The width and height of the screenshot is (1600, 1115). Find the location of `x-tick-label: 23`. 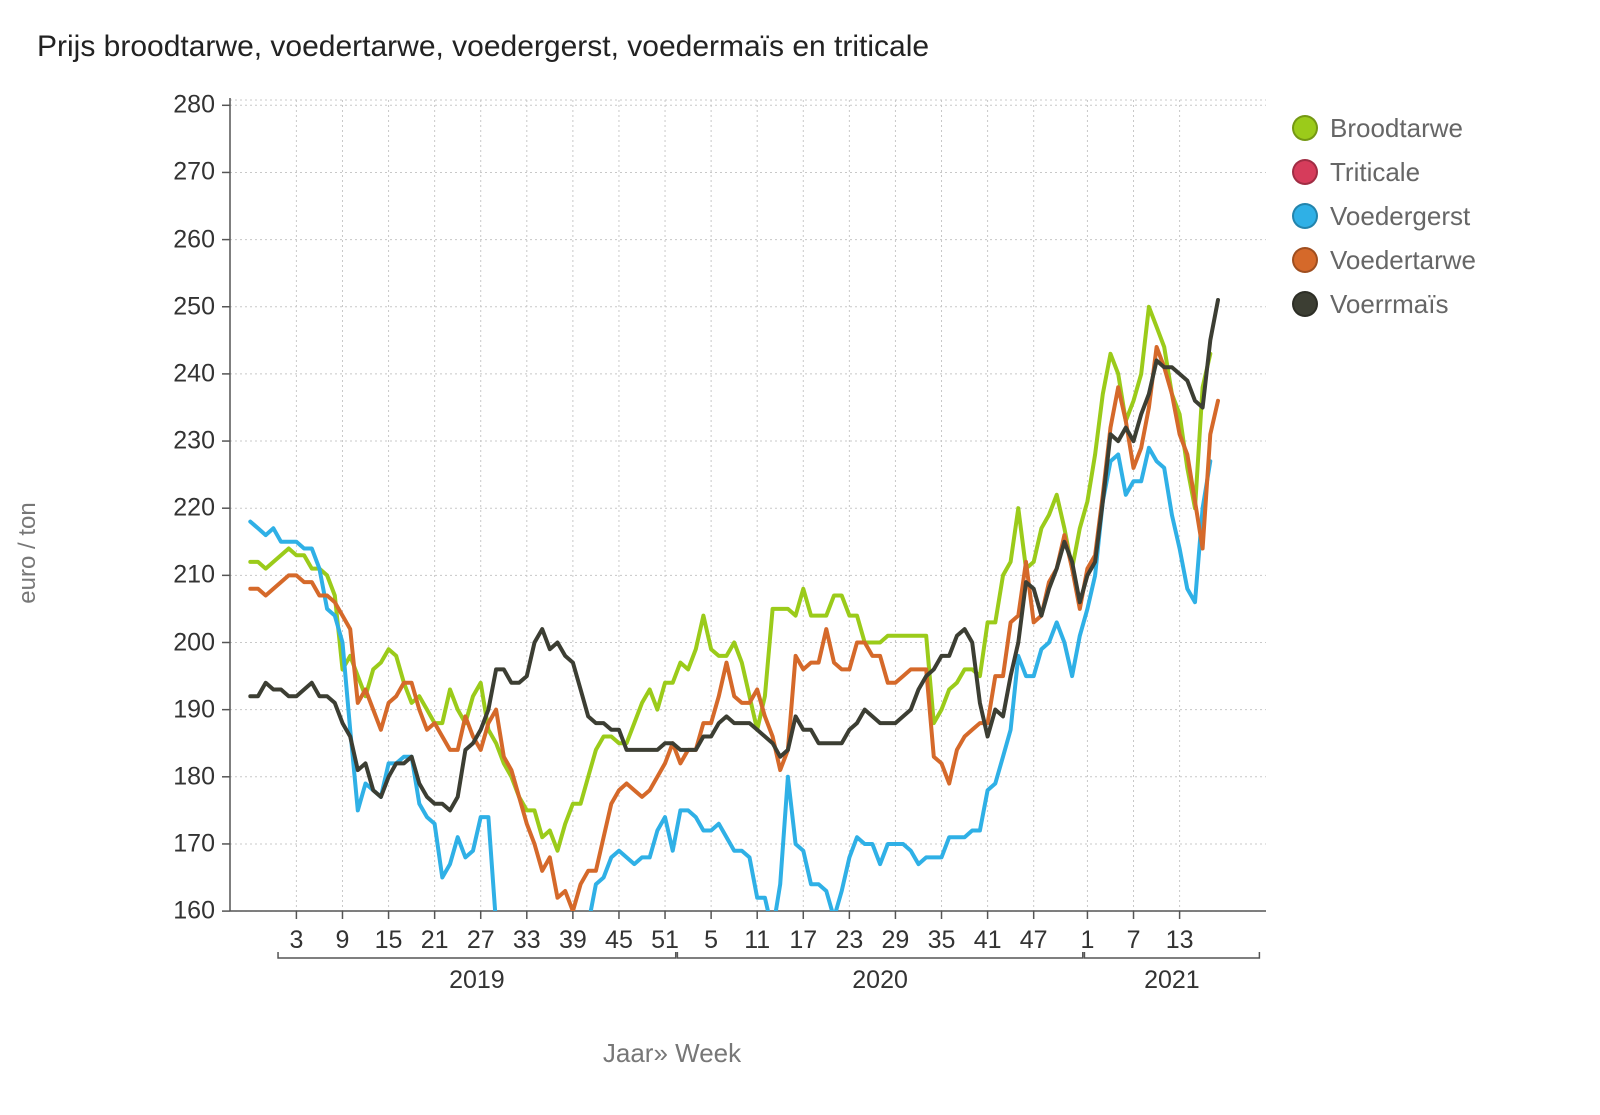

x-tick-label: 23 is located at coordinates (849, 940).